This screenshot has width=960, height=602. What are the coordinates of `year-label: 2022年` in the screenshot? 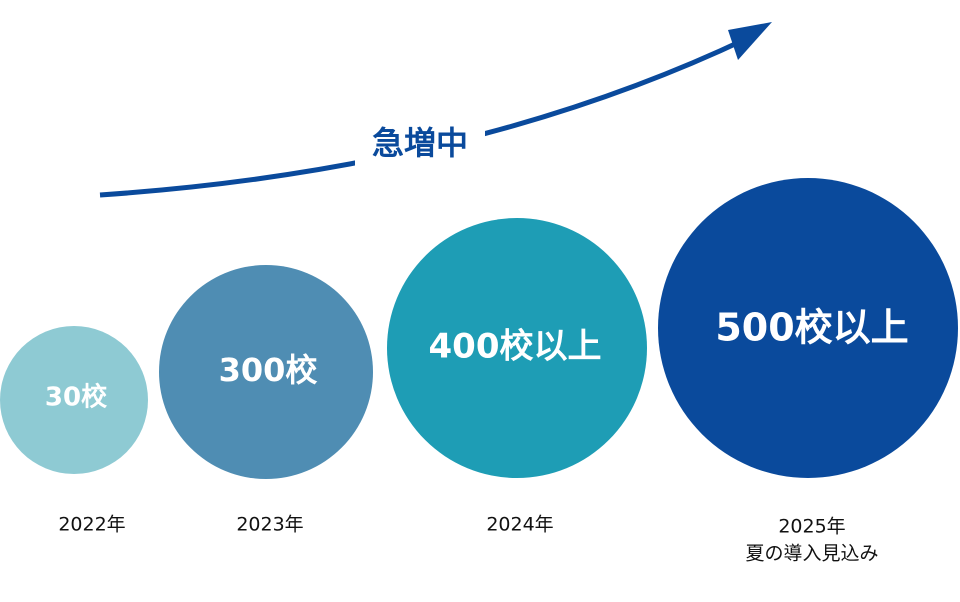 It's located at (91, 525).